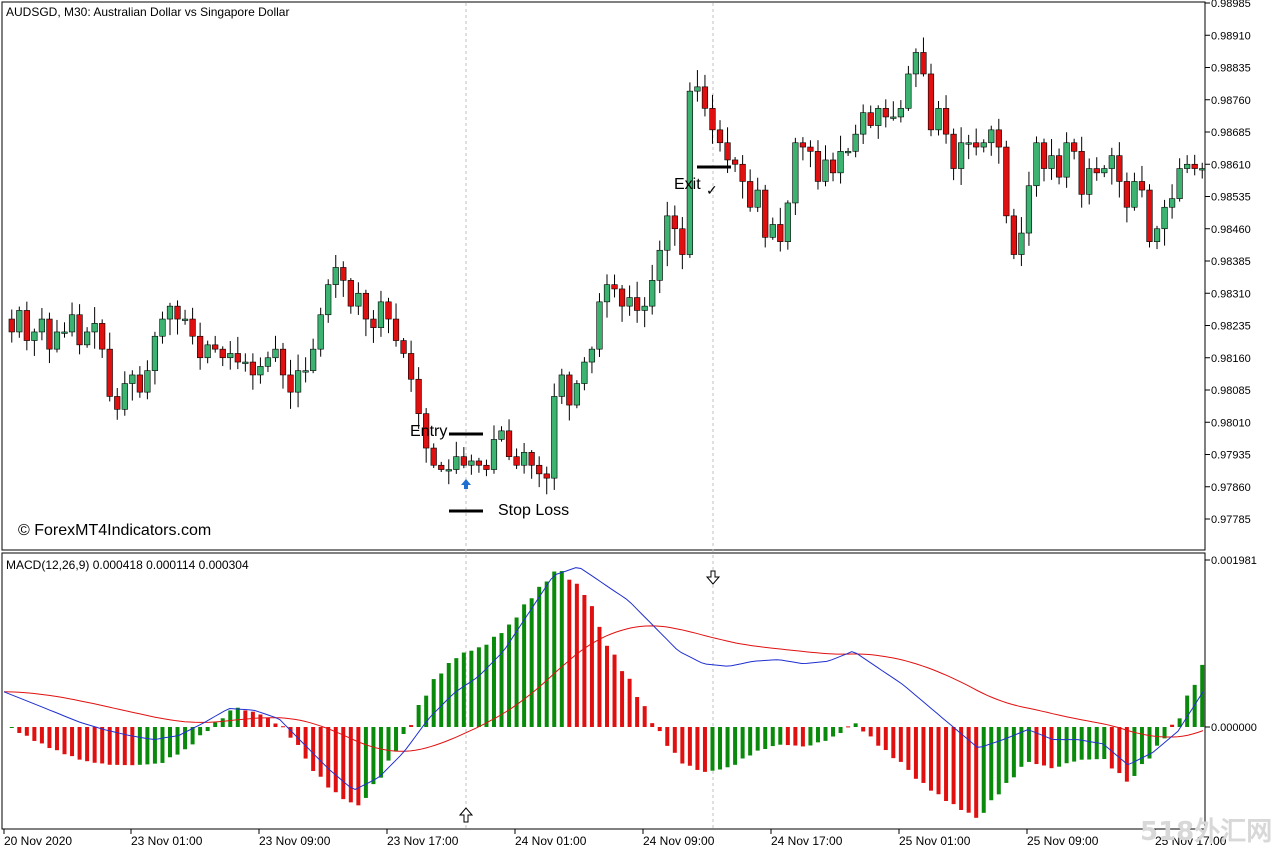  I want to click on copyright-watermark: © ForexMT4Indicators.com, so click(114, 530).